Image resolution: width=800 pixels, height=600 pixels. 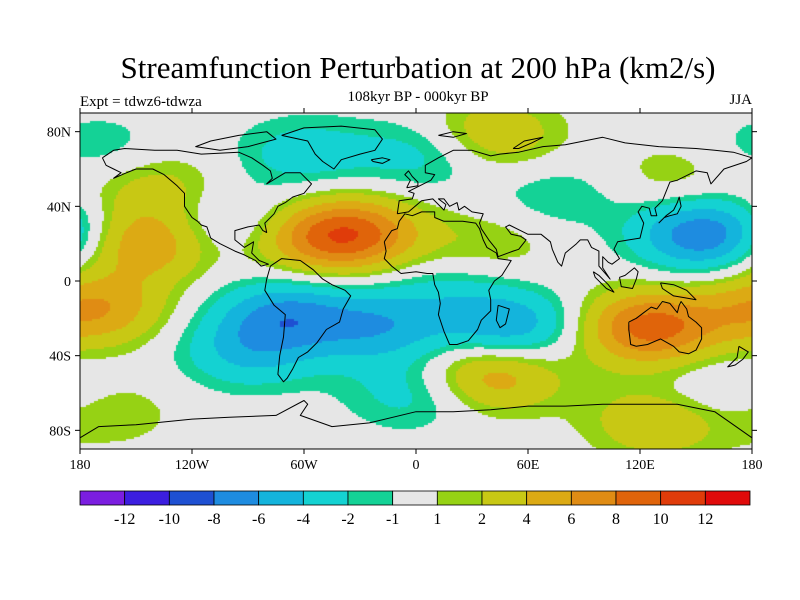 What do you see at coordinates (304, 465) in the screenshot?
I see `lon-tick-label: 60W` at bounding box center [304, 465].